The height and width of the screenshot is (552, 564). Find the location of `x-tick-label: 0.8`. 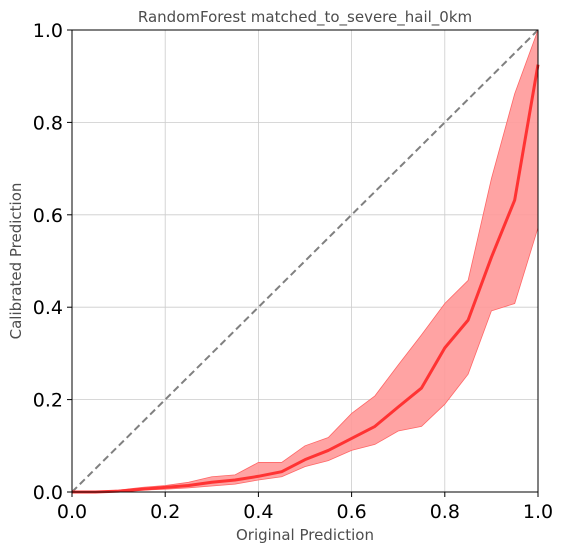

x-tick-label: 0.8 is located at coordinates (445, 512).